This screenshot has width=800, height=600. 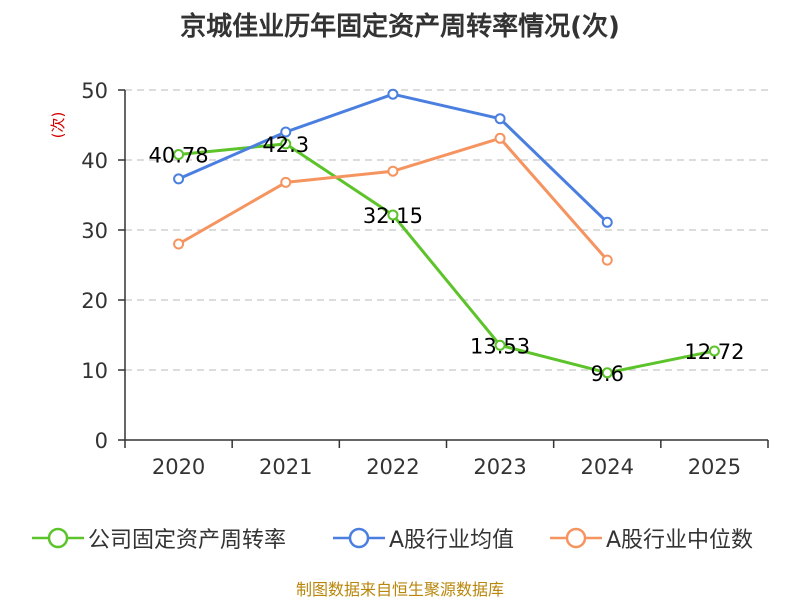 I want to click on legend-swatch-industry-mean, so click(x=359, y=538).